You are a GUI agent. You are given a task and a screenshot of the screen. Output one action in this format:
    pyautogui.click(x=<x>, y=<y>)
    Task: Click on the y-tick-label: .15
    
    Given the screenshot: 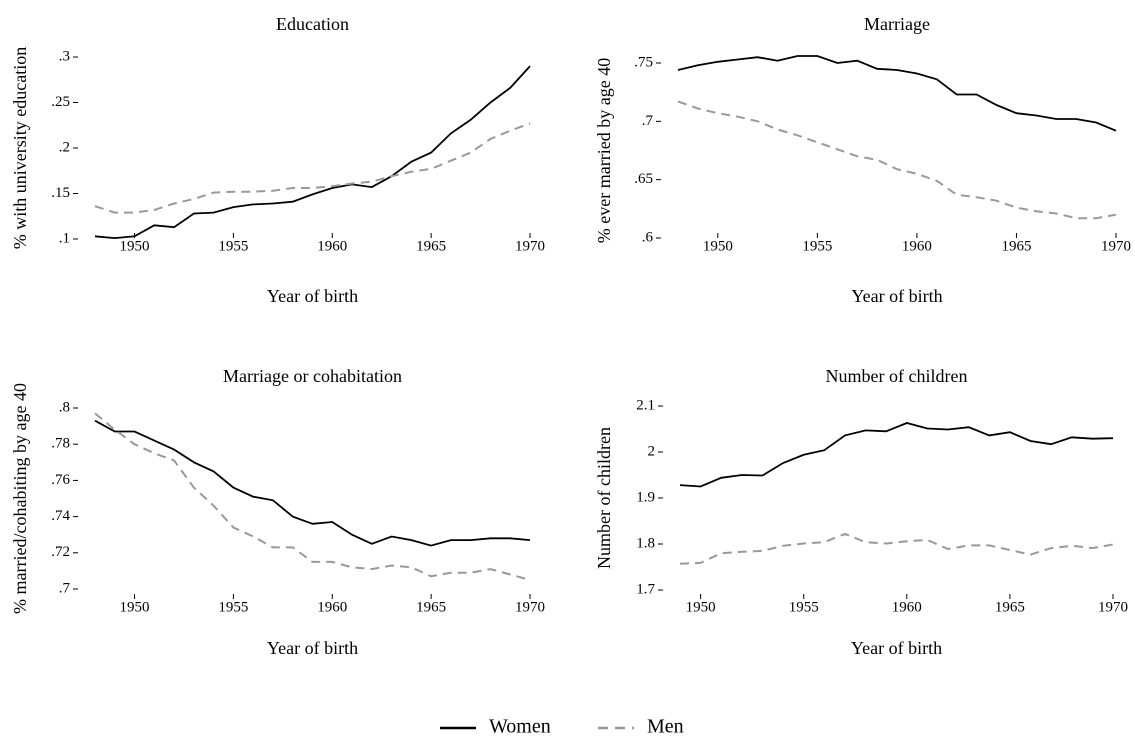 What is the action you would take?
    pyautogui.click(x=60, y=193)
    